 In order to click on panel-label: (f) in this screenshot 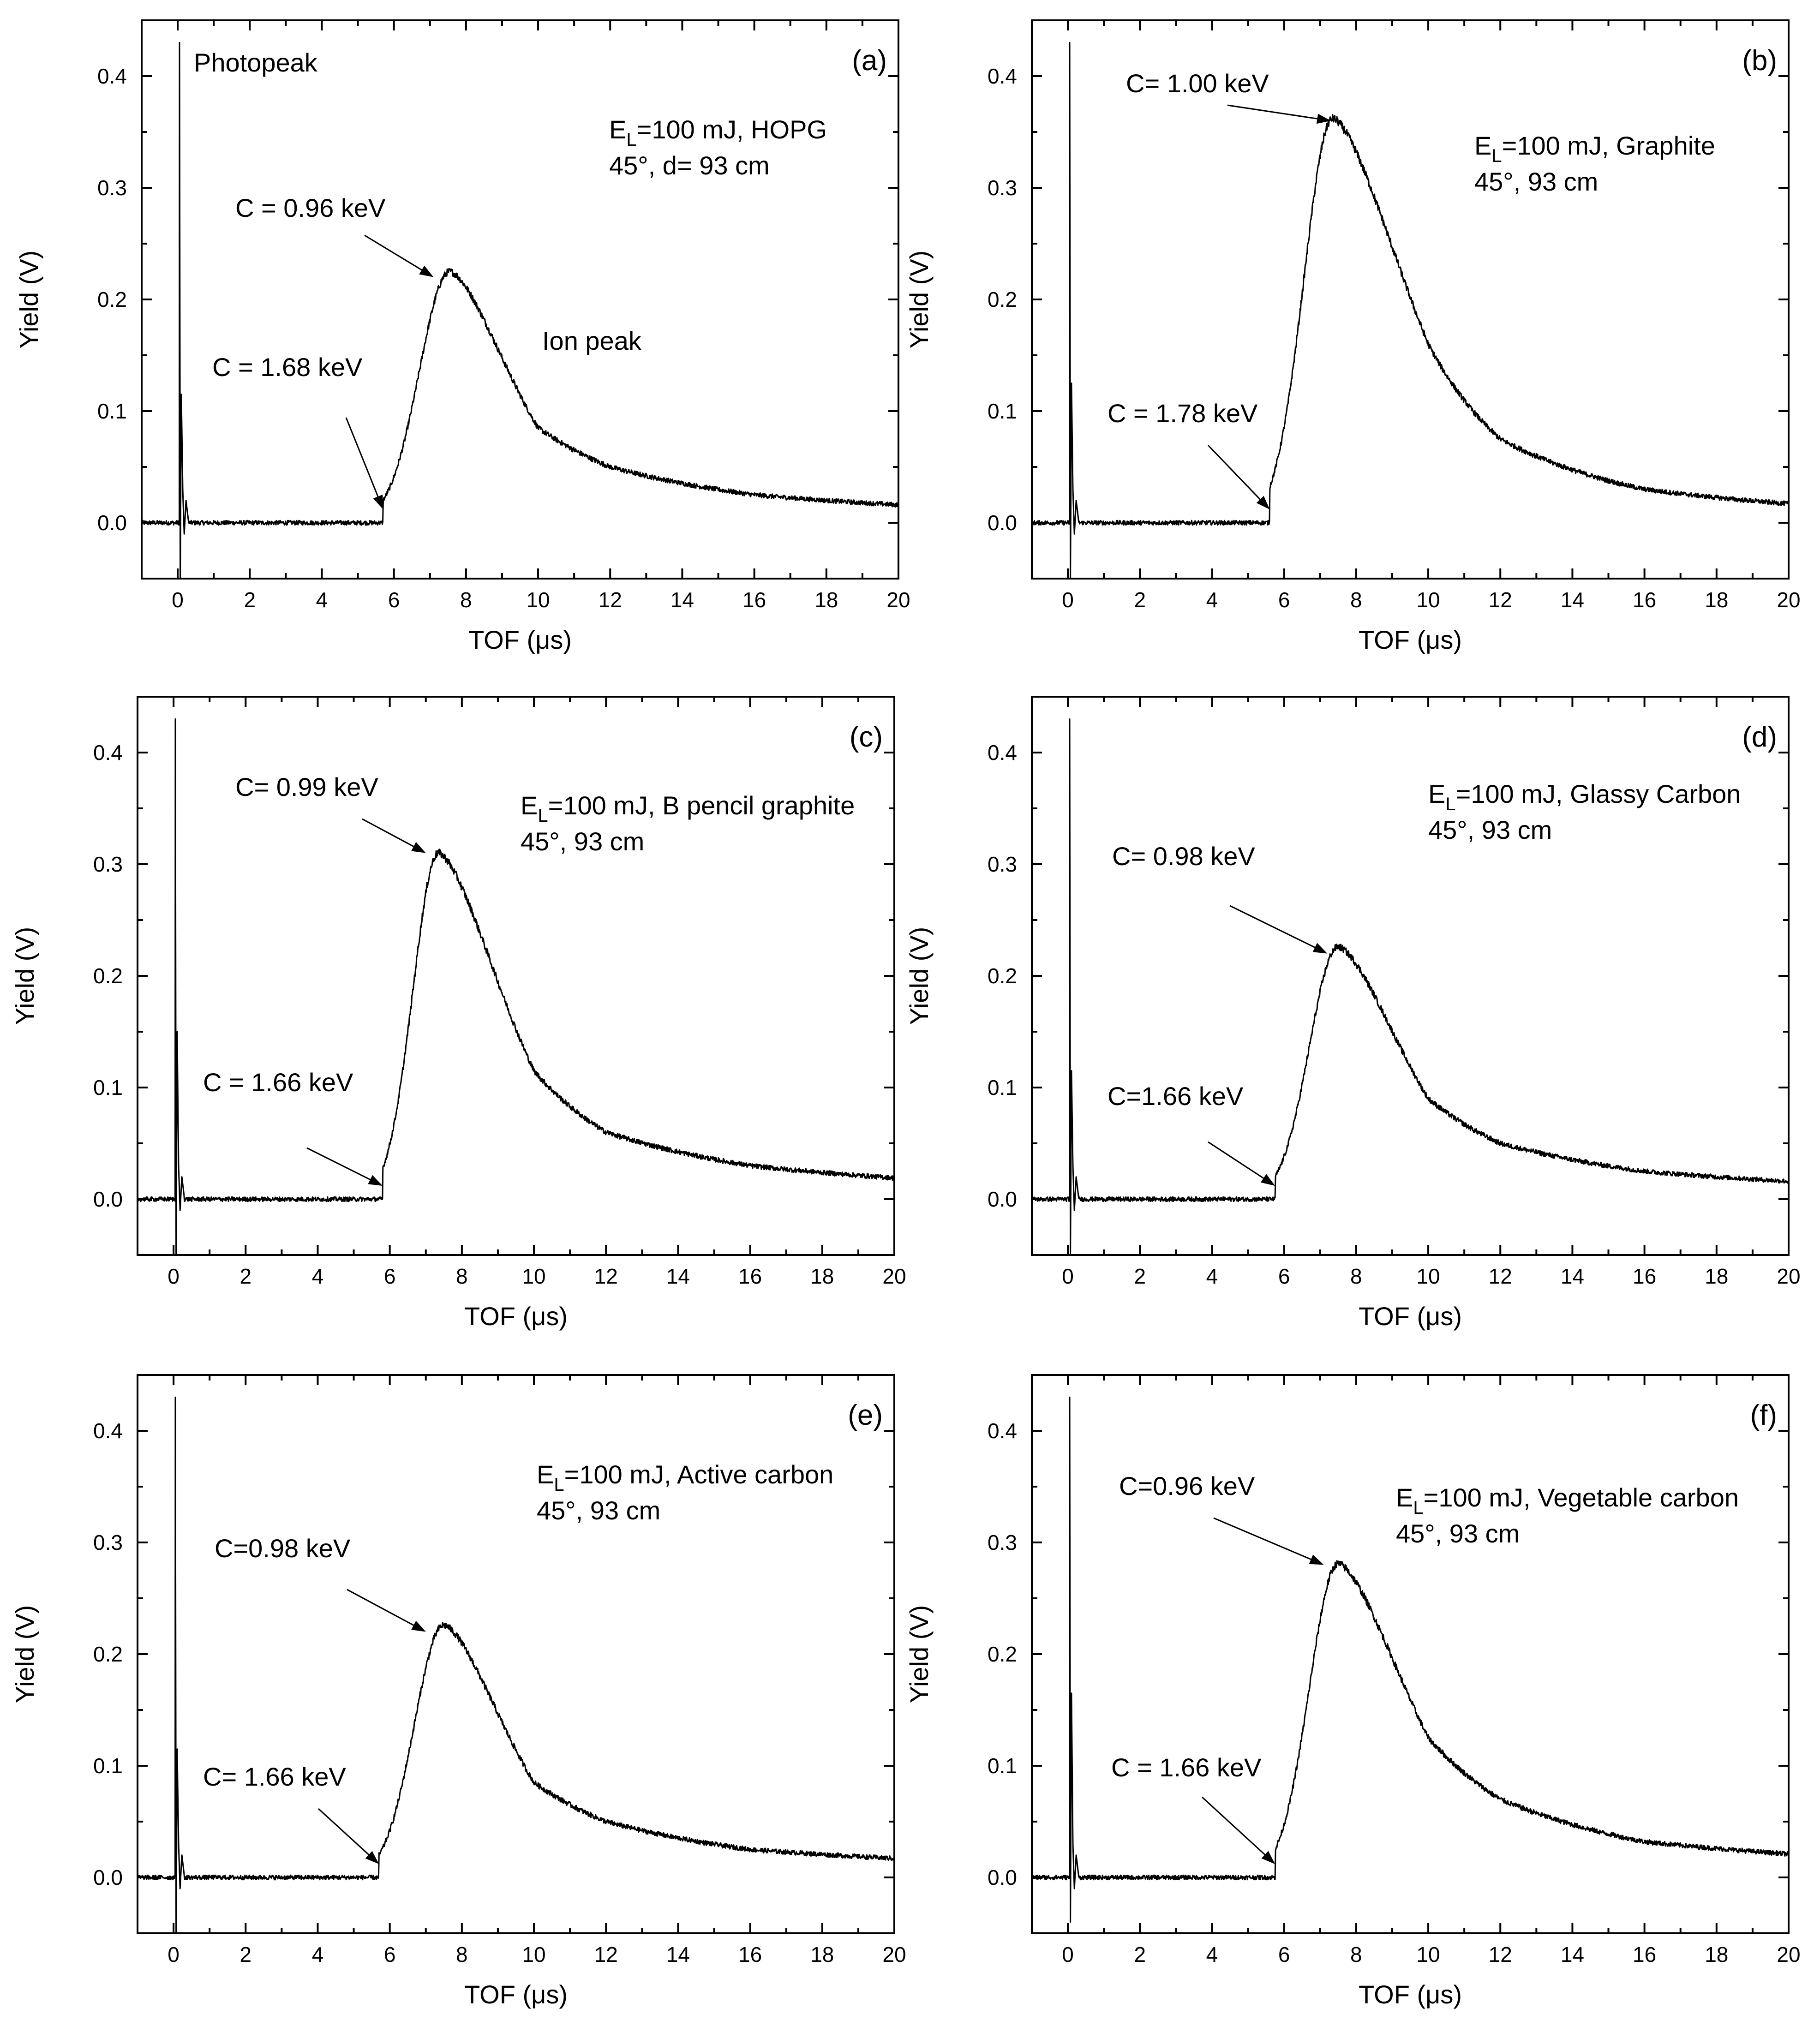, I will do `click(1763, 1415)`.